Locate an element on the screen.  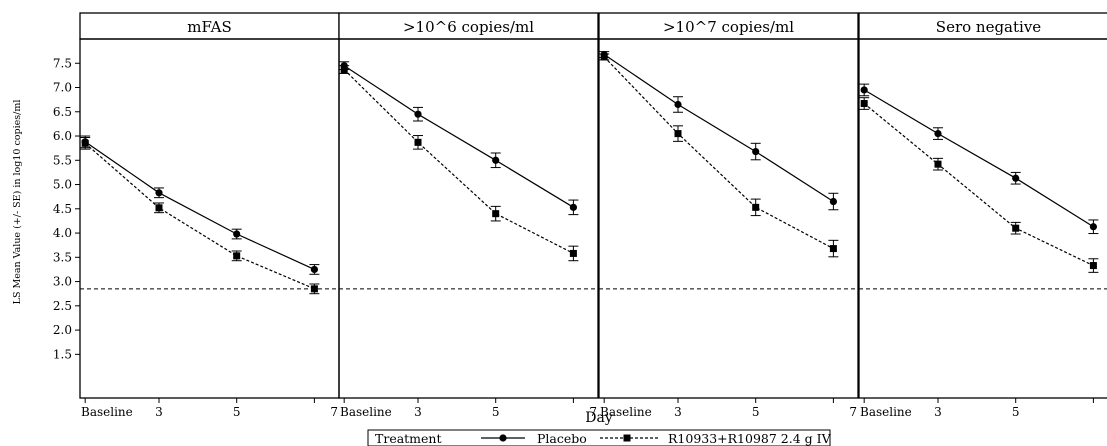
y-tick-label-3-5: 3.5 is located at coordinates (62, 257).